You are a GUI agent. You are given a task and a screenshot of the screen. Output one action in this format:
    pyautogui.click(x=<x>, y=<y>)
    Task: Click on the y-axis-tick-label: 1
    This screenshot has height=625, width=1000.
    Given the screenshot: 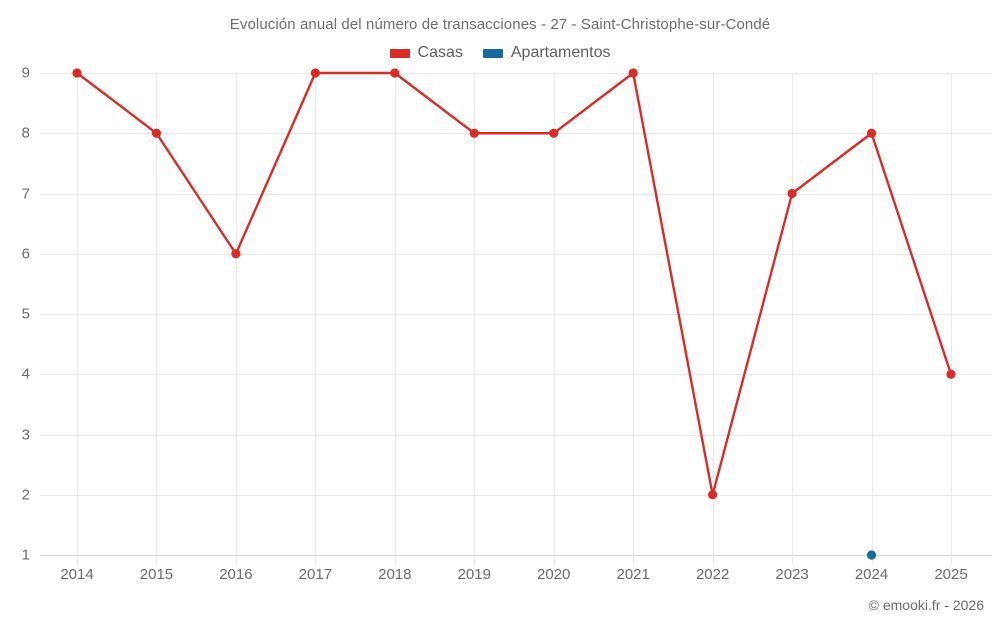 What is the action you would take?
    pyautogui.click(x=25, y=555)
    